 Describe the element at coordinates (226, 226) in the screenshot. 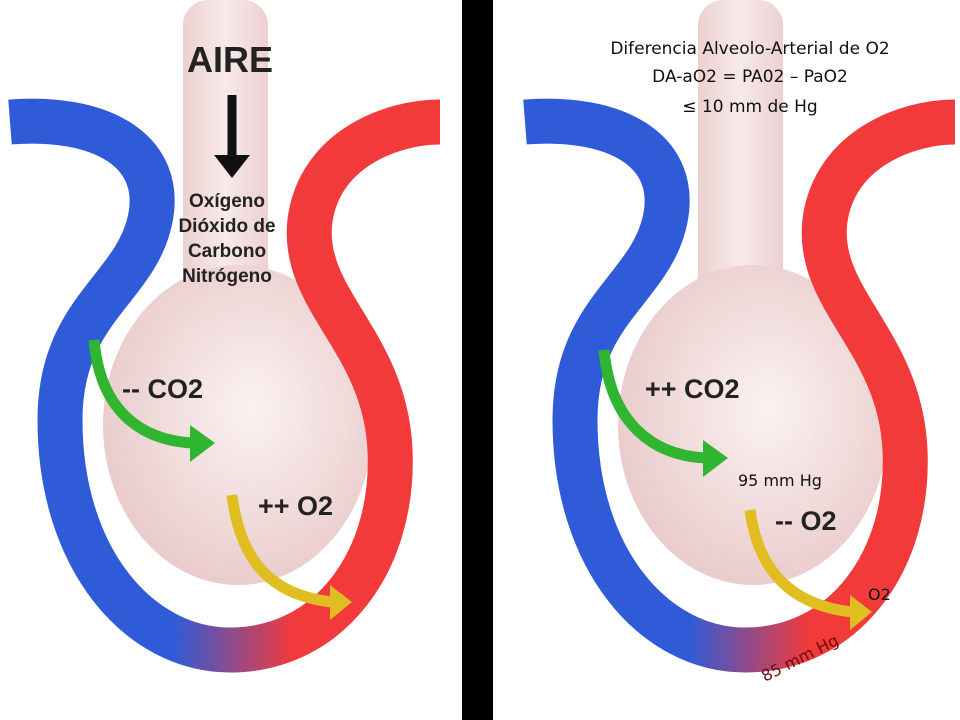

I see `gas: Dióxido de` at that location.